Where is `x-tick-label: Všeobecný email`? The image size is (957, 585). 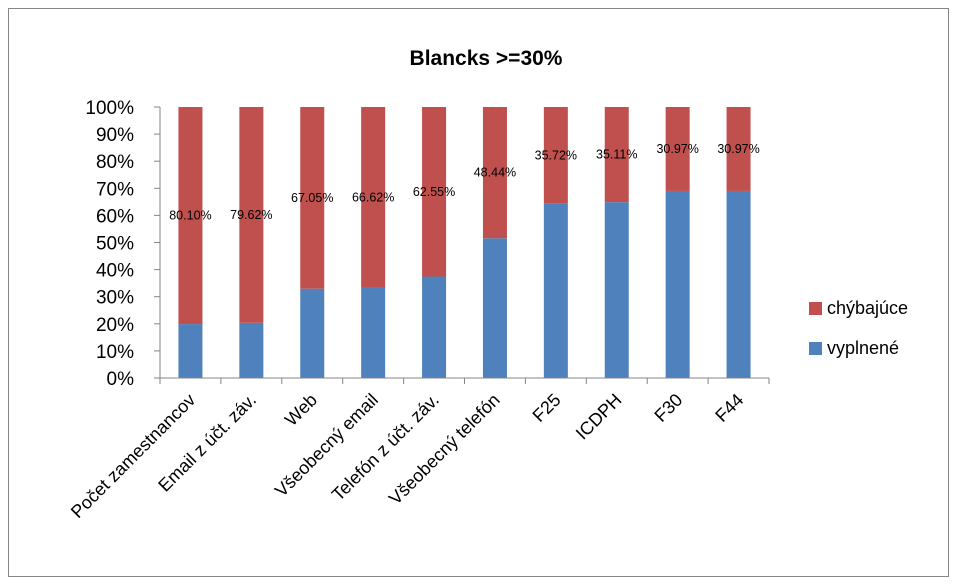
x-tick-label: Všeobecný email is located at coordinates (326, 445).